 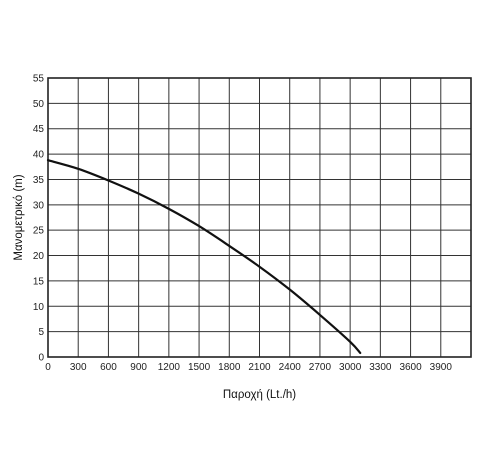 What do you see at coordinates (199, 367) in the screenshot?
I see `x-tick-label: 1500` at bounding box center [199, 367].